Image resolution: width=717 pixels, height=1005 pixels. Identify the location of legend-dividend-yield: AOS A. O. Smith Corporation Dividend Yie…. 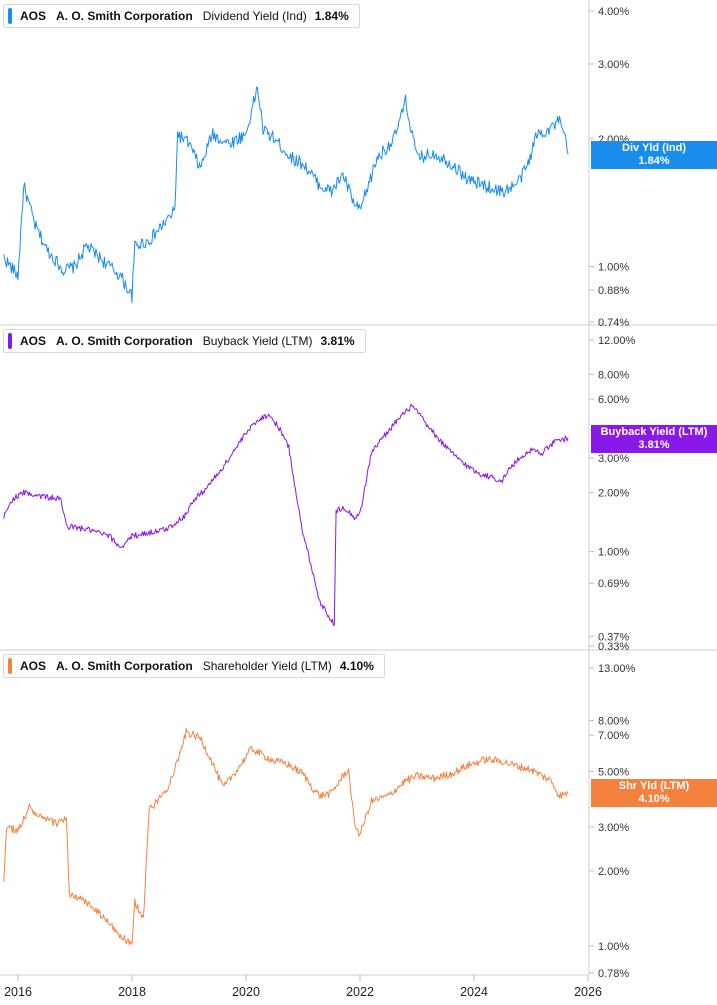
(181, 16).